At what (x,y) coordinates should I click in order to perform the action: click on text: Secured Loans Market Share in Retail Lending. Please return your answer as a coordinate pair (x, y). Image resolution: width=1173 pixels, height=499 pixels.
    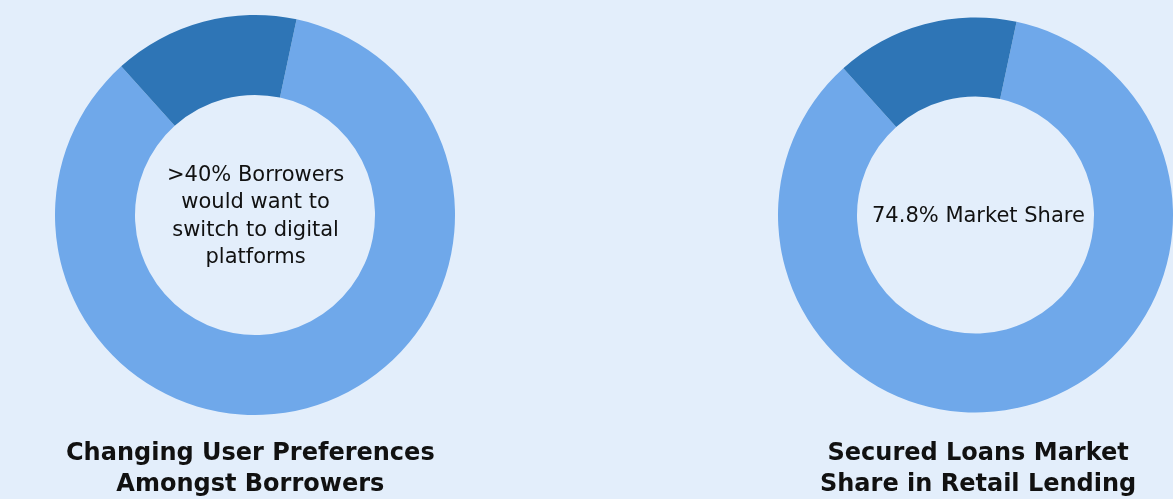
    Looking at the image, I should click on (978, 468).